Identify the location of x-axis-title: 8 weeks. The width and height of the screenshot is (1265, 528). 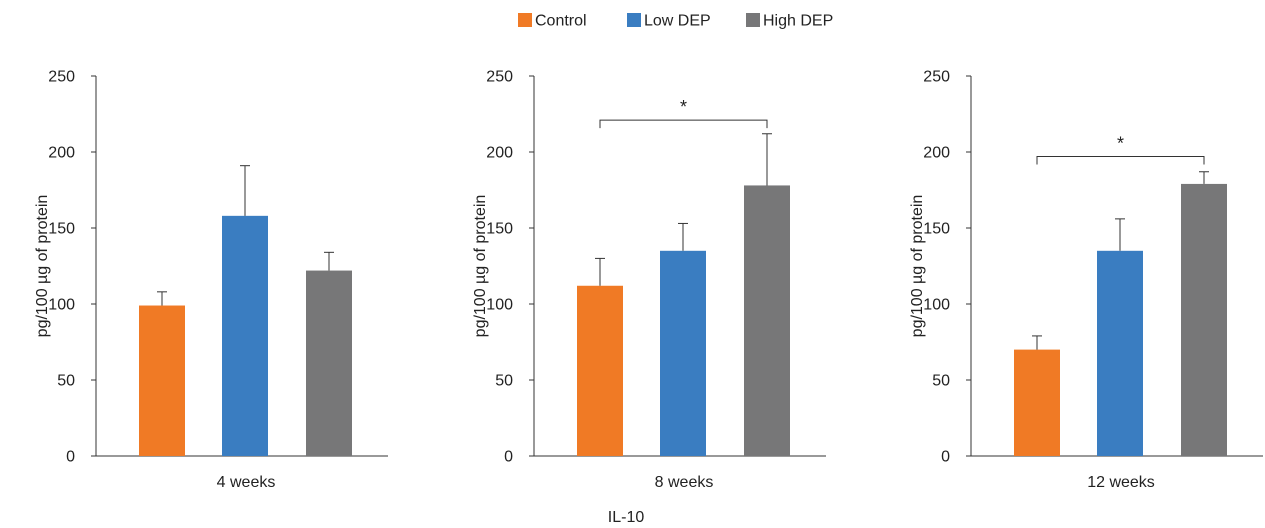
(684, 482).